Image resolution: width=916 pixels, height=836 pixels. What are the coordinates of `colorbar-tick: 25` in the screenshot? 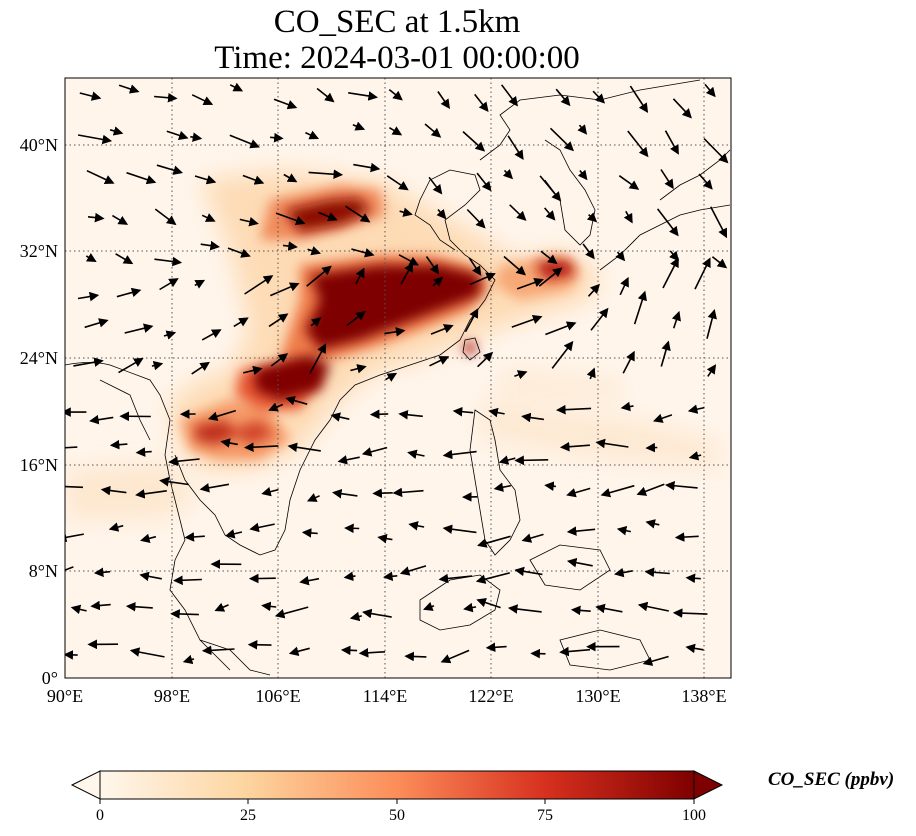 It's located at (248, 815).